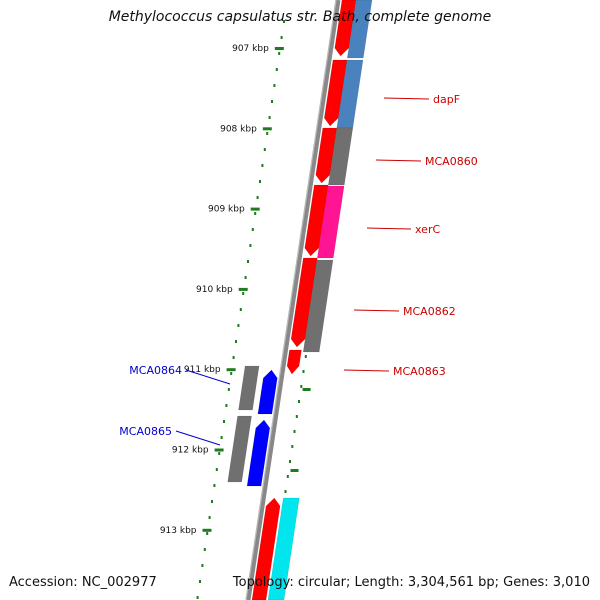  Describe the element at coordinates (145, 431) in the screenshot. I see `gene-label: MCA0865` at that location.